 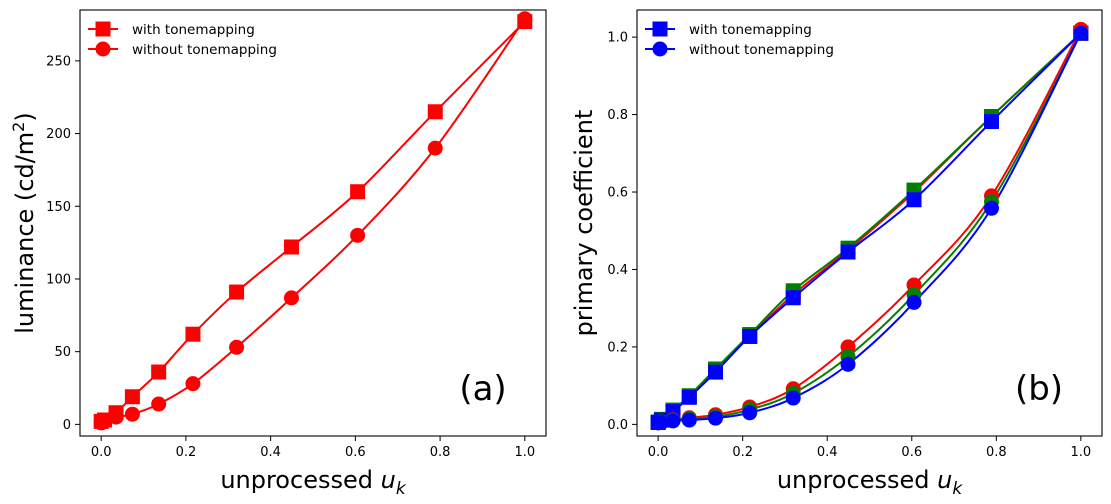 I want to click on y-tick-label: 0.0, so click(x=617, y=425).